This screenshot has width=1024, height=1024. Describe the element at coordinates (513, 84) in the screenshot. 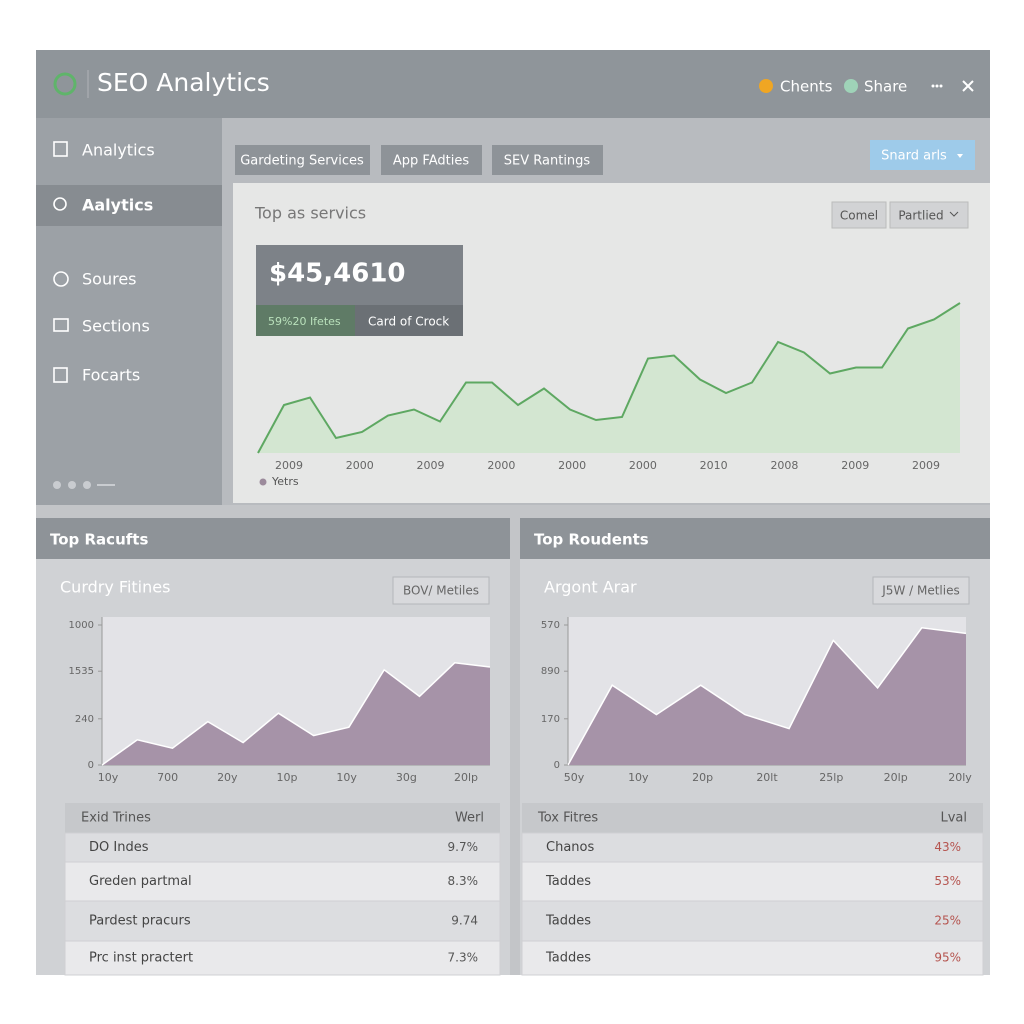

I see `header-bar` at that location.